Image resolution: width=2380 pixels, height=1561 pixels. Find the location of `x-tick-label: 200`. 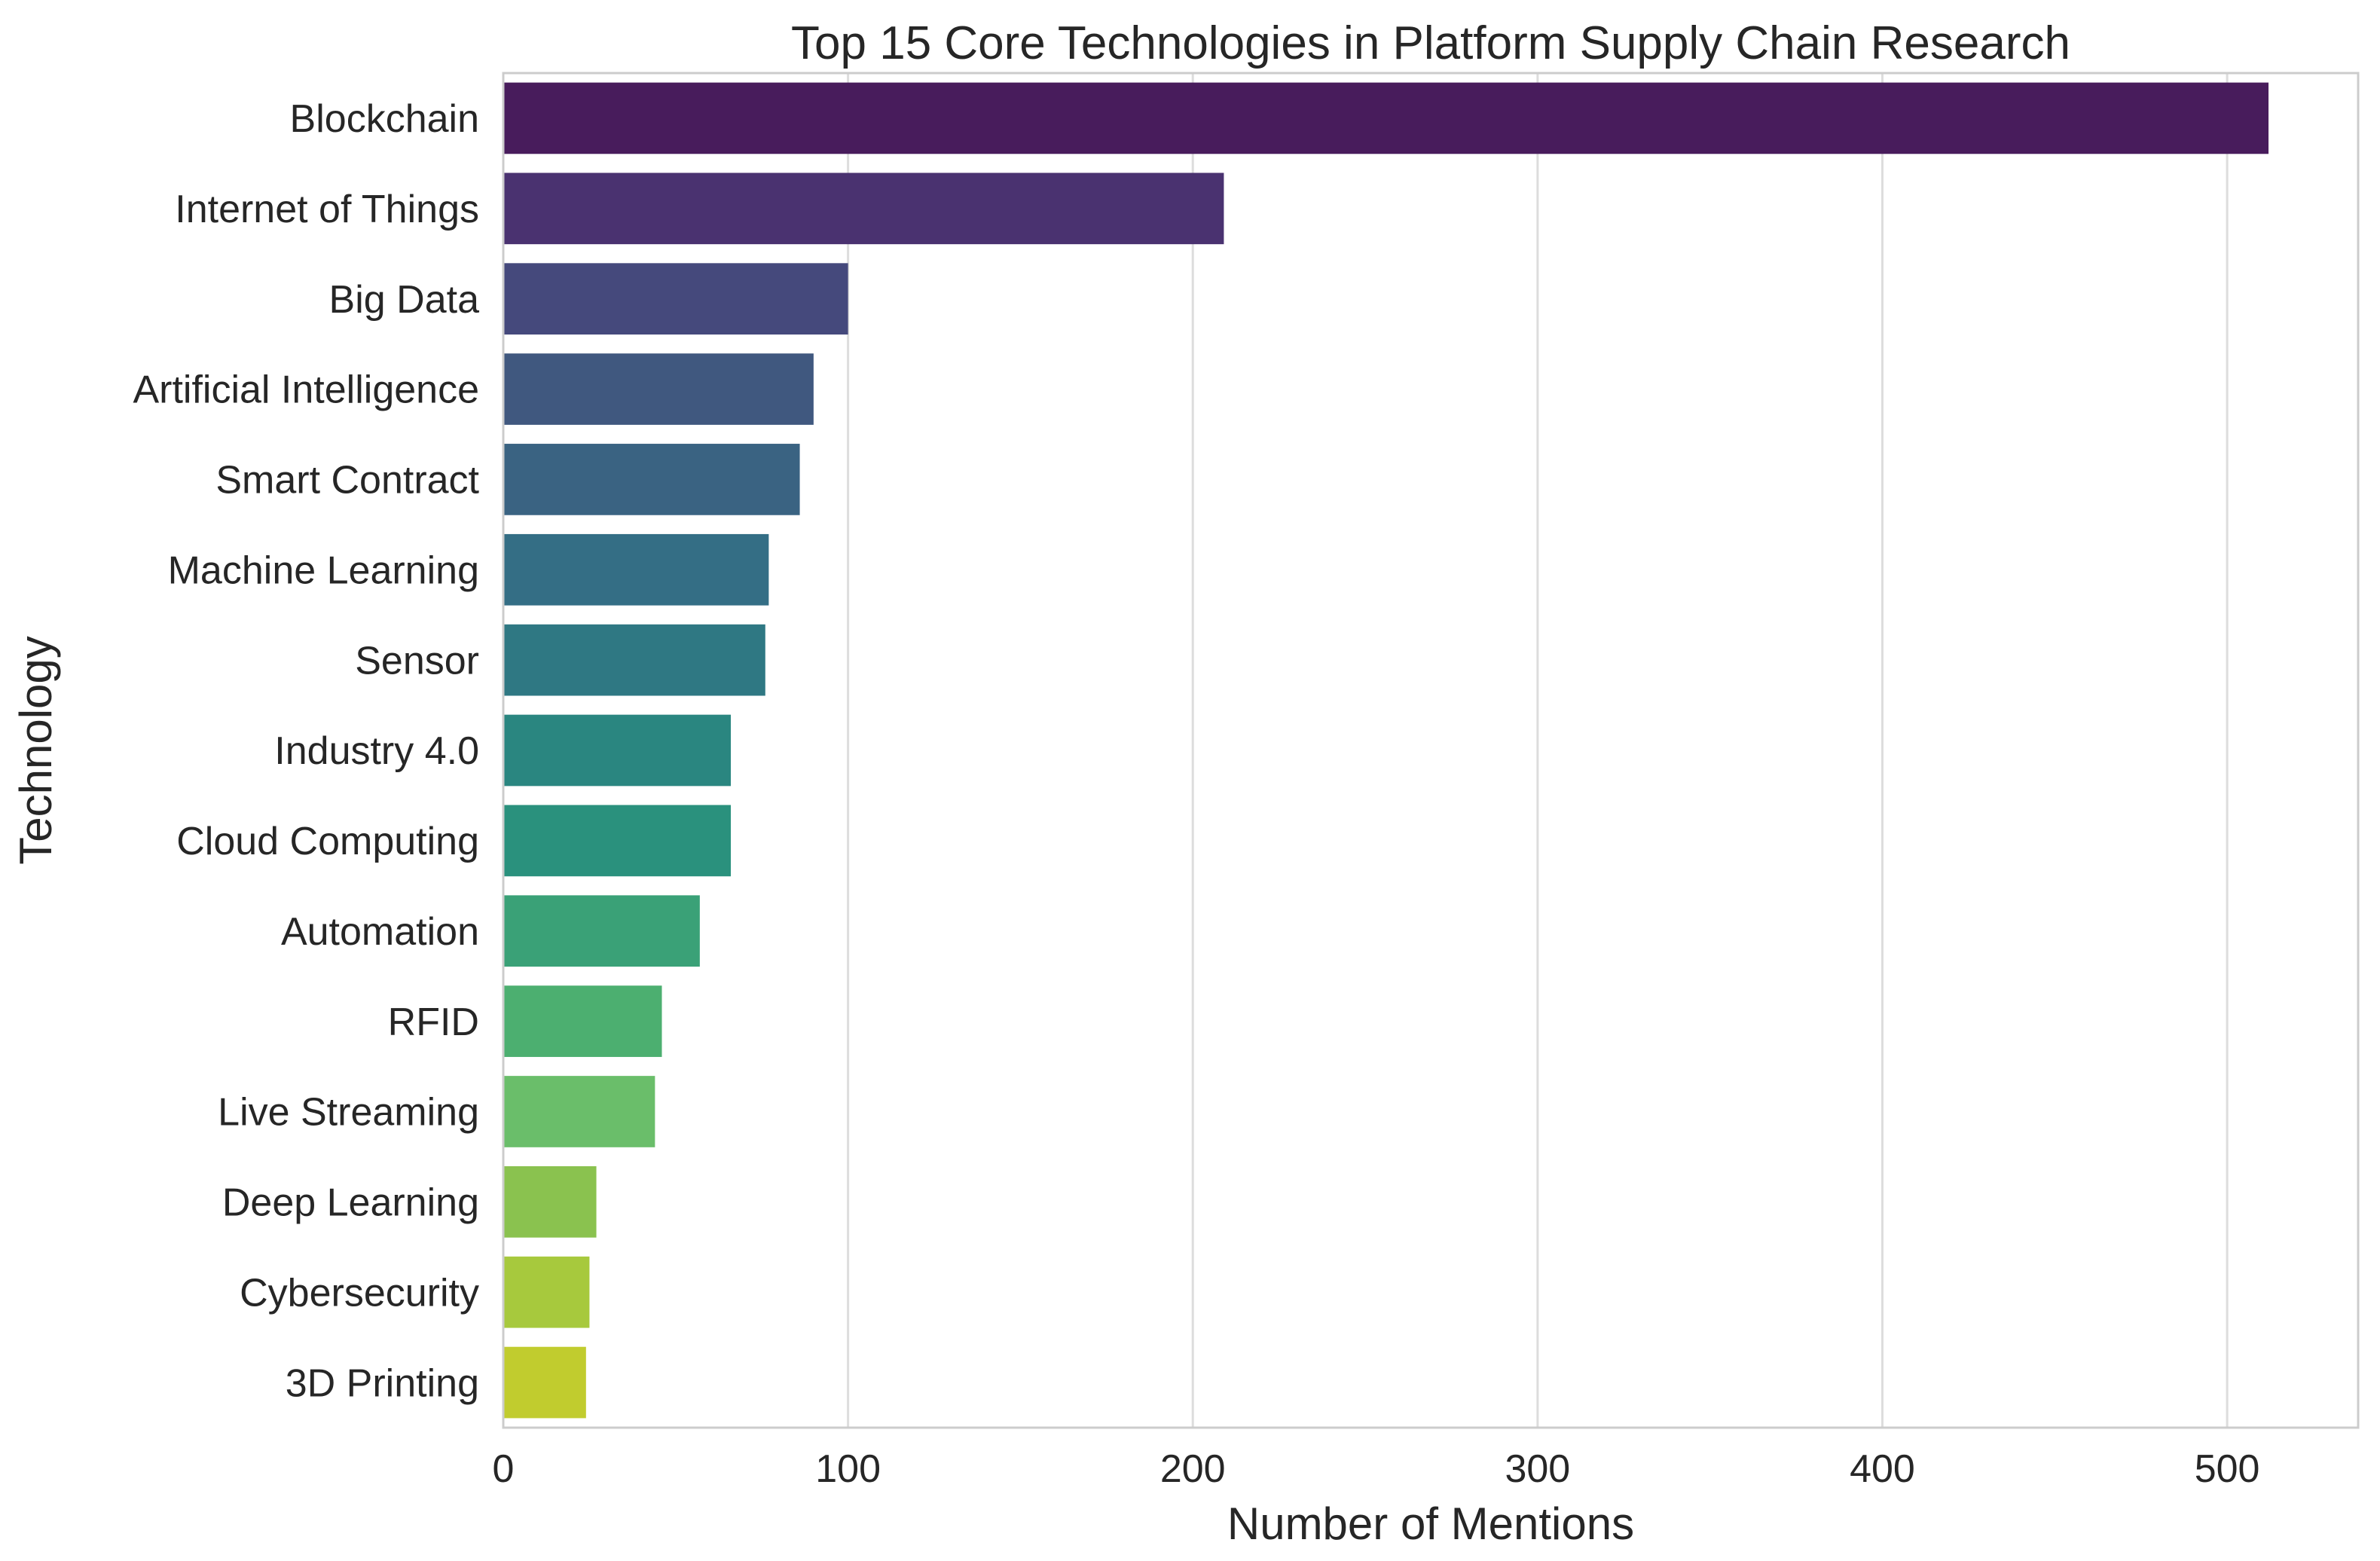

x-tick-label: 200 is located at coordinates (1193, 1469).